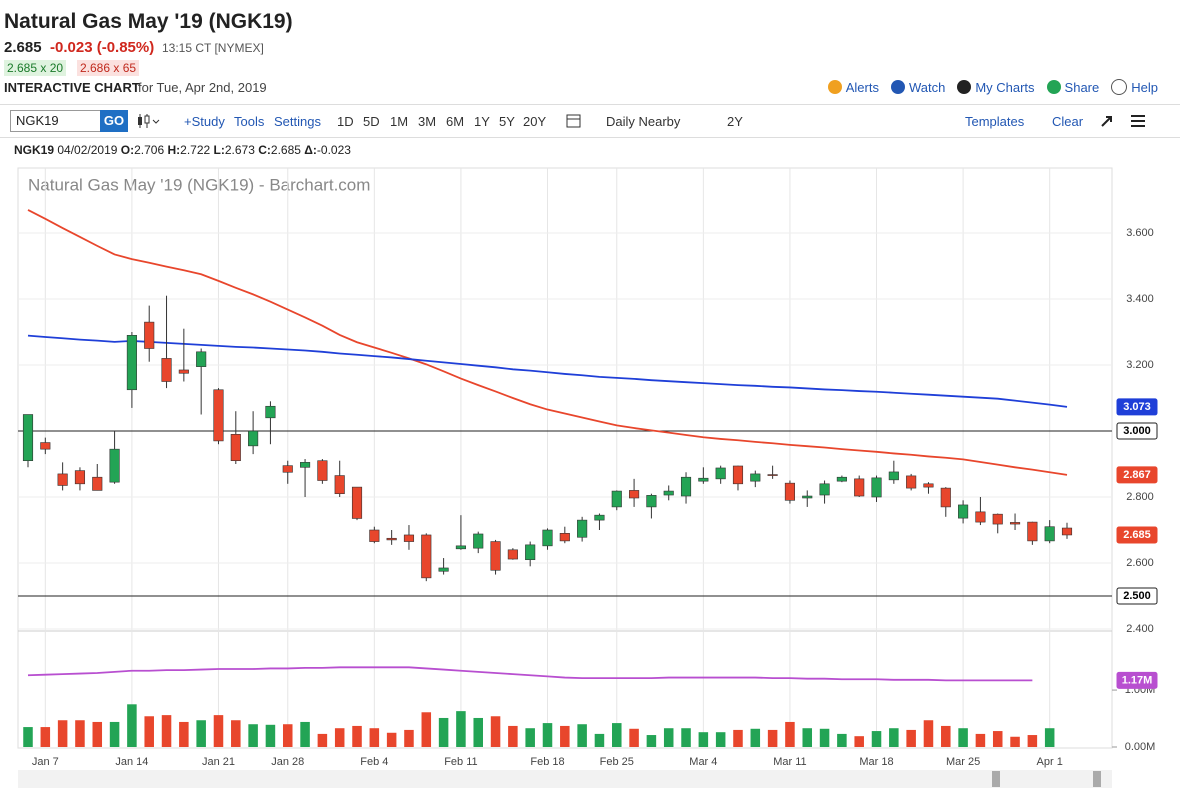  Describe the element at coordinates (574, 120) in the screenshot. I see `calendar-icon` at that location.